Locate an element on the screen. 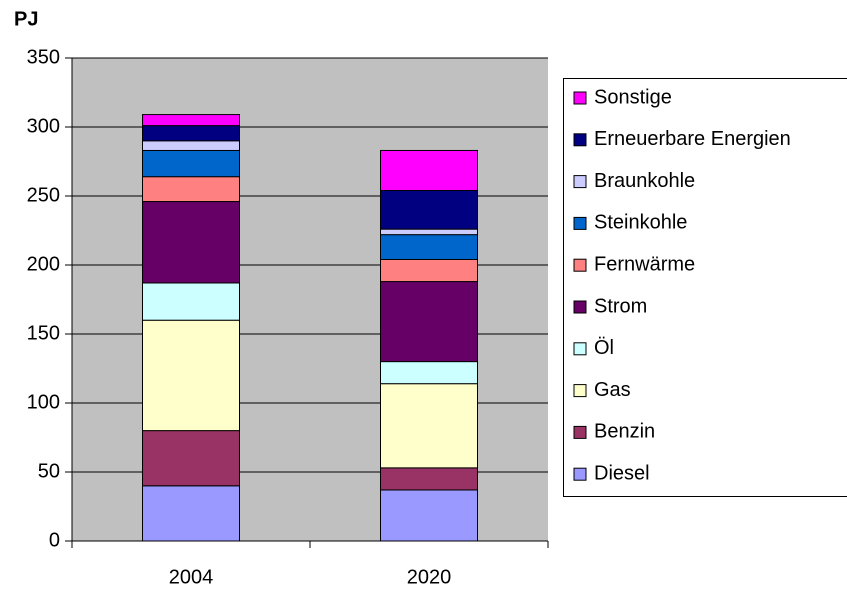 This screenshot has width=847, height=590. legend-label: Strom is located at coordinates (620, 306).